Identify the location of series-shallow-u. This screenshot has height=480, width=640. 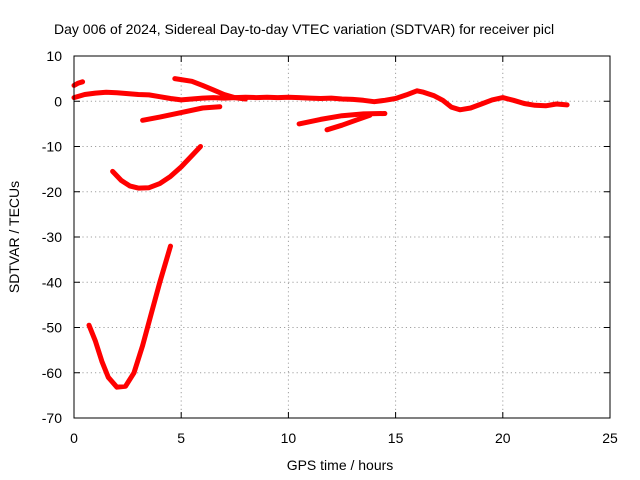
(156, 167).